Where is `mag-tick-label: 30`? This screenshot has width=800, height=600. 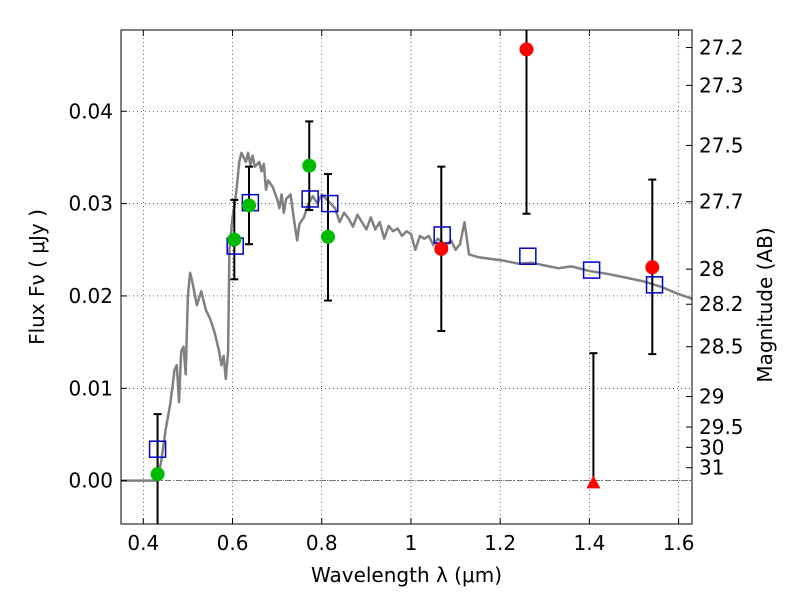
mag-tick-label: 30 is located at coordinates (711, 447).